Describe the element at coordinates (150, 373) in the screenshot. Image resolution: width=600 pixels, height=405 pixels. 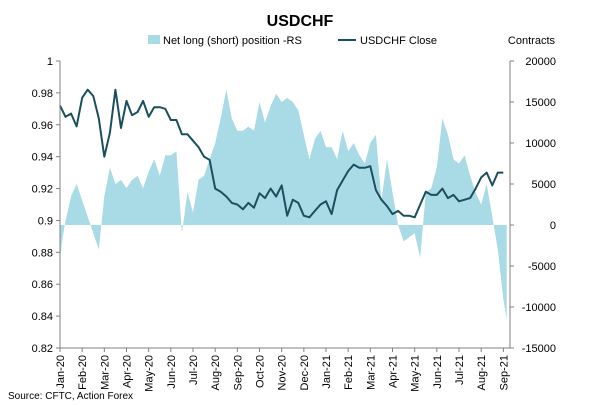
I see `x-tick-label: May-20` at that location.